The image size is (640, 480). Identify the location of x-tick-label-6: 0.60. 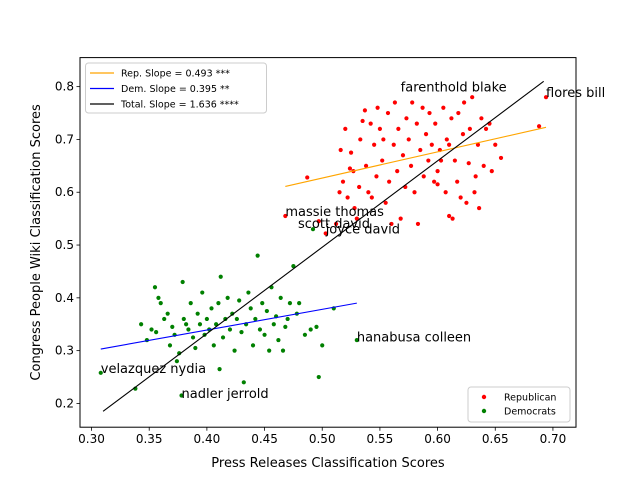
(437, 439).